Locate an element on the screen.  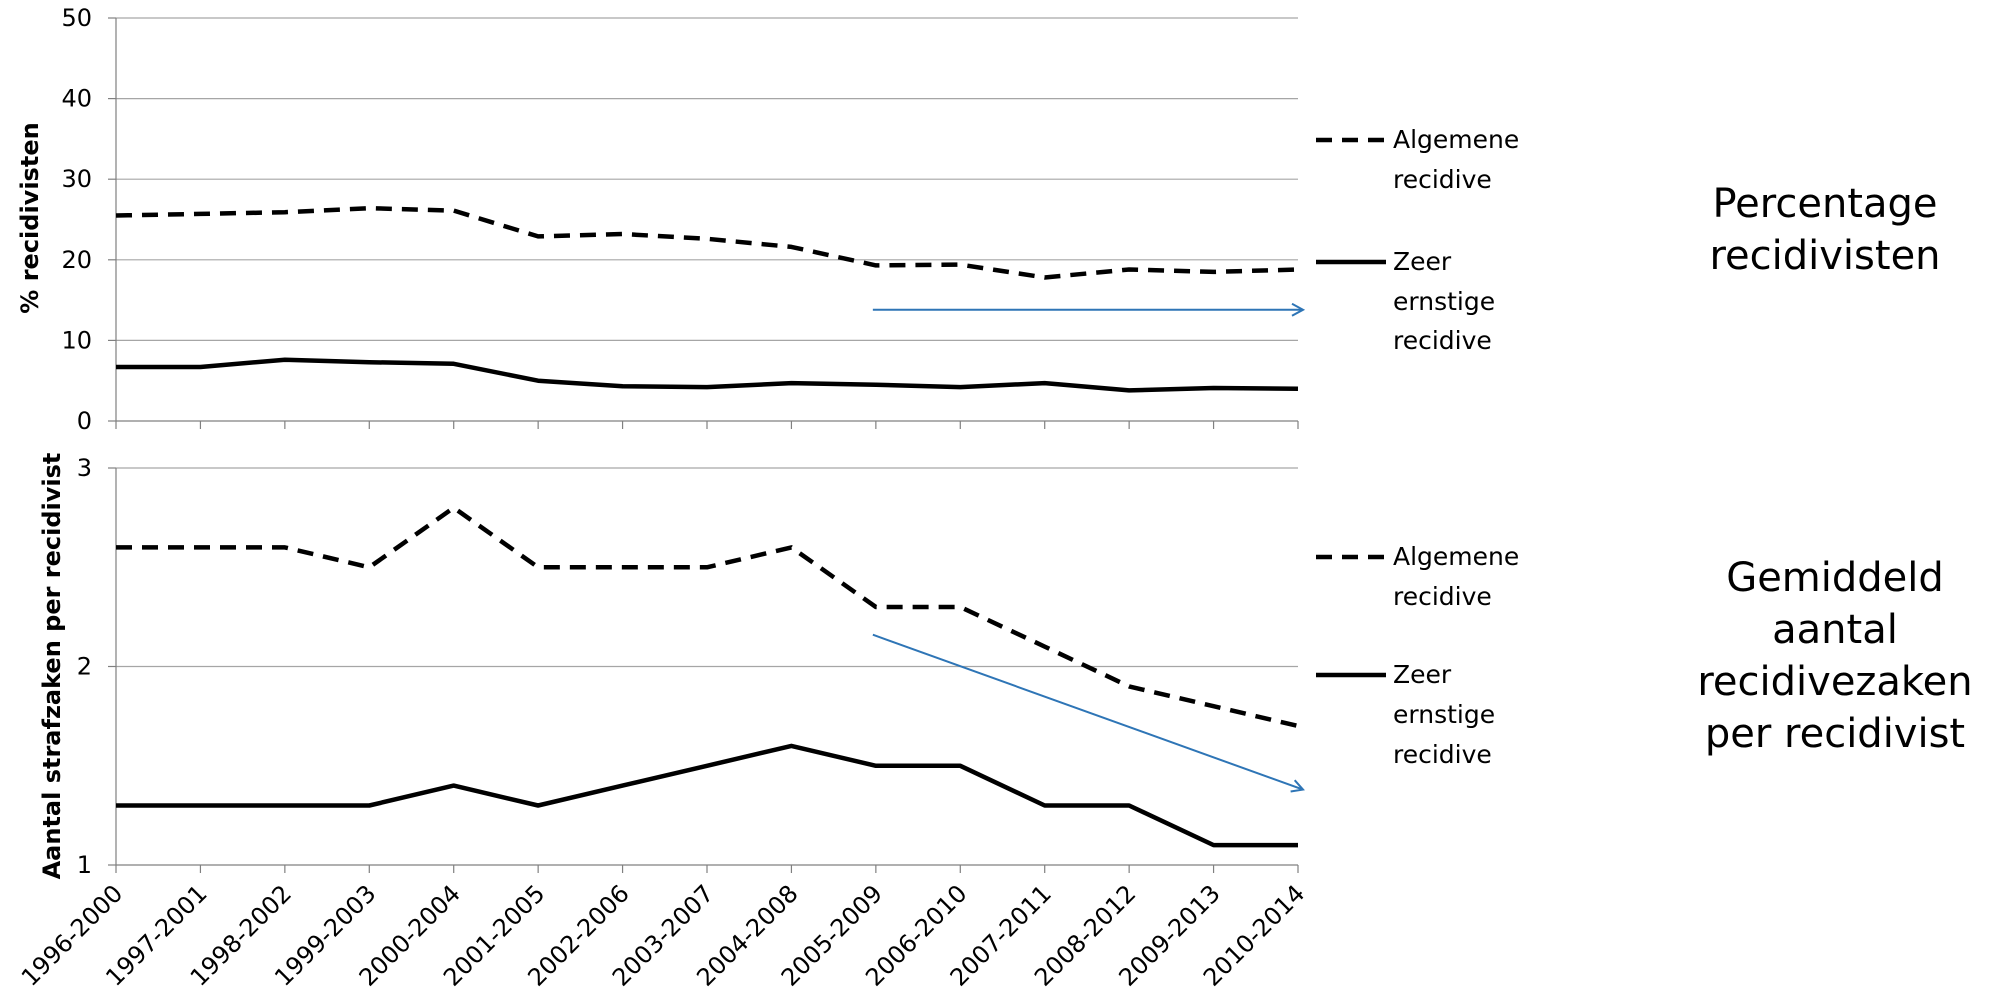
y-axis-title: % recidivisten is located at coordinates (30, 217).